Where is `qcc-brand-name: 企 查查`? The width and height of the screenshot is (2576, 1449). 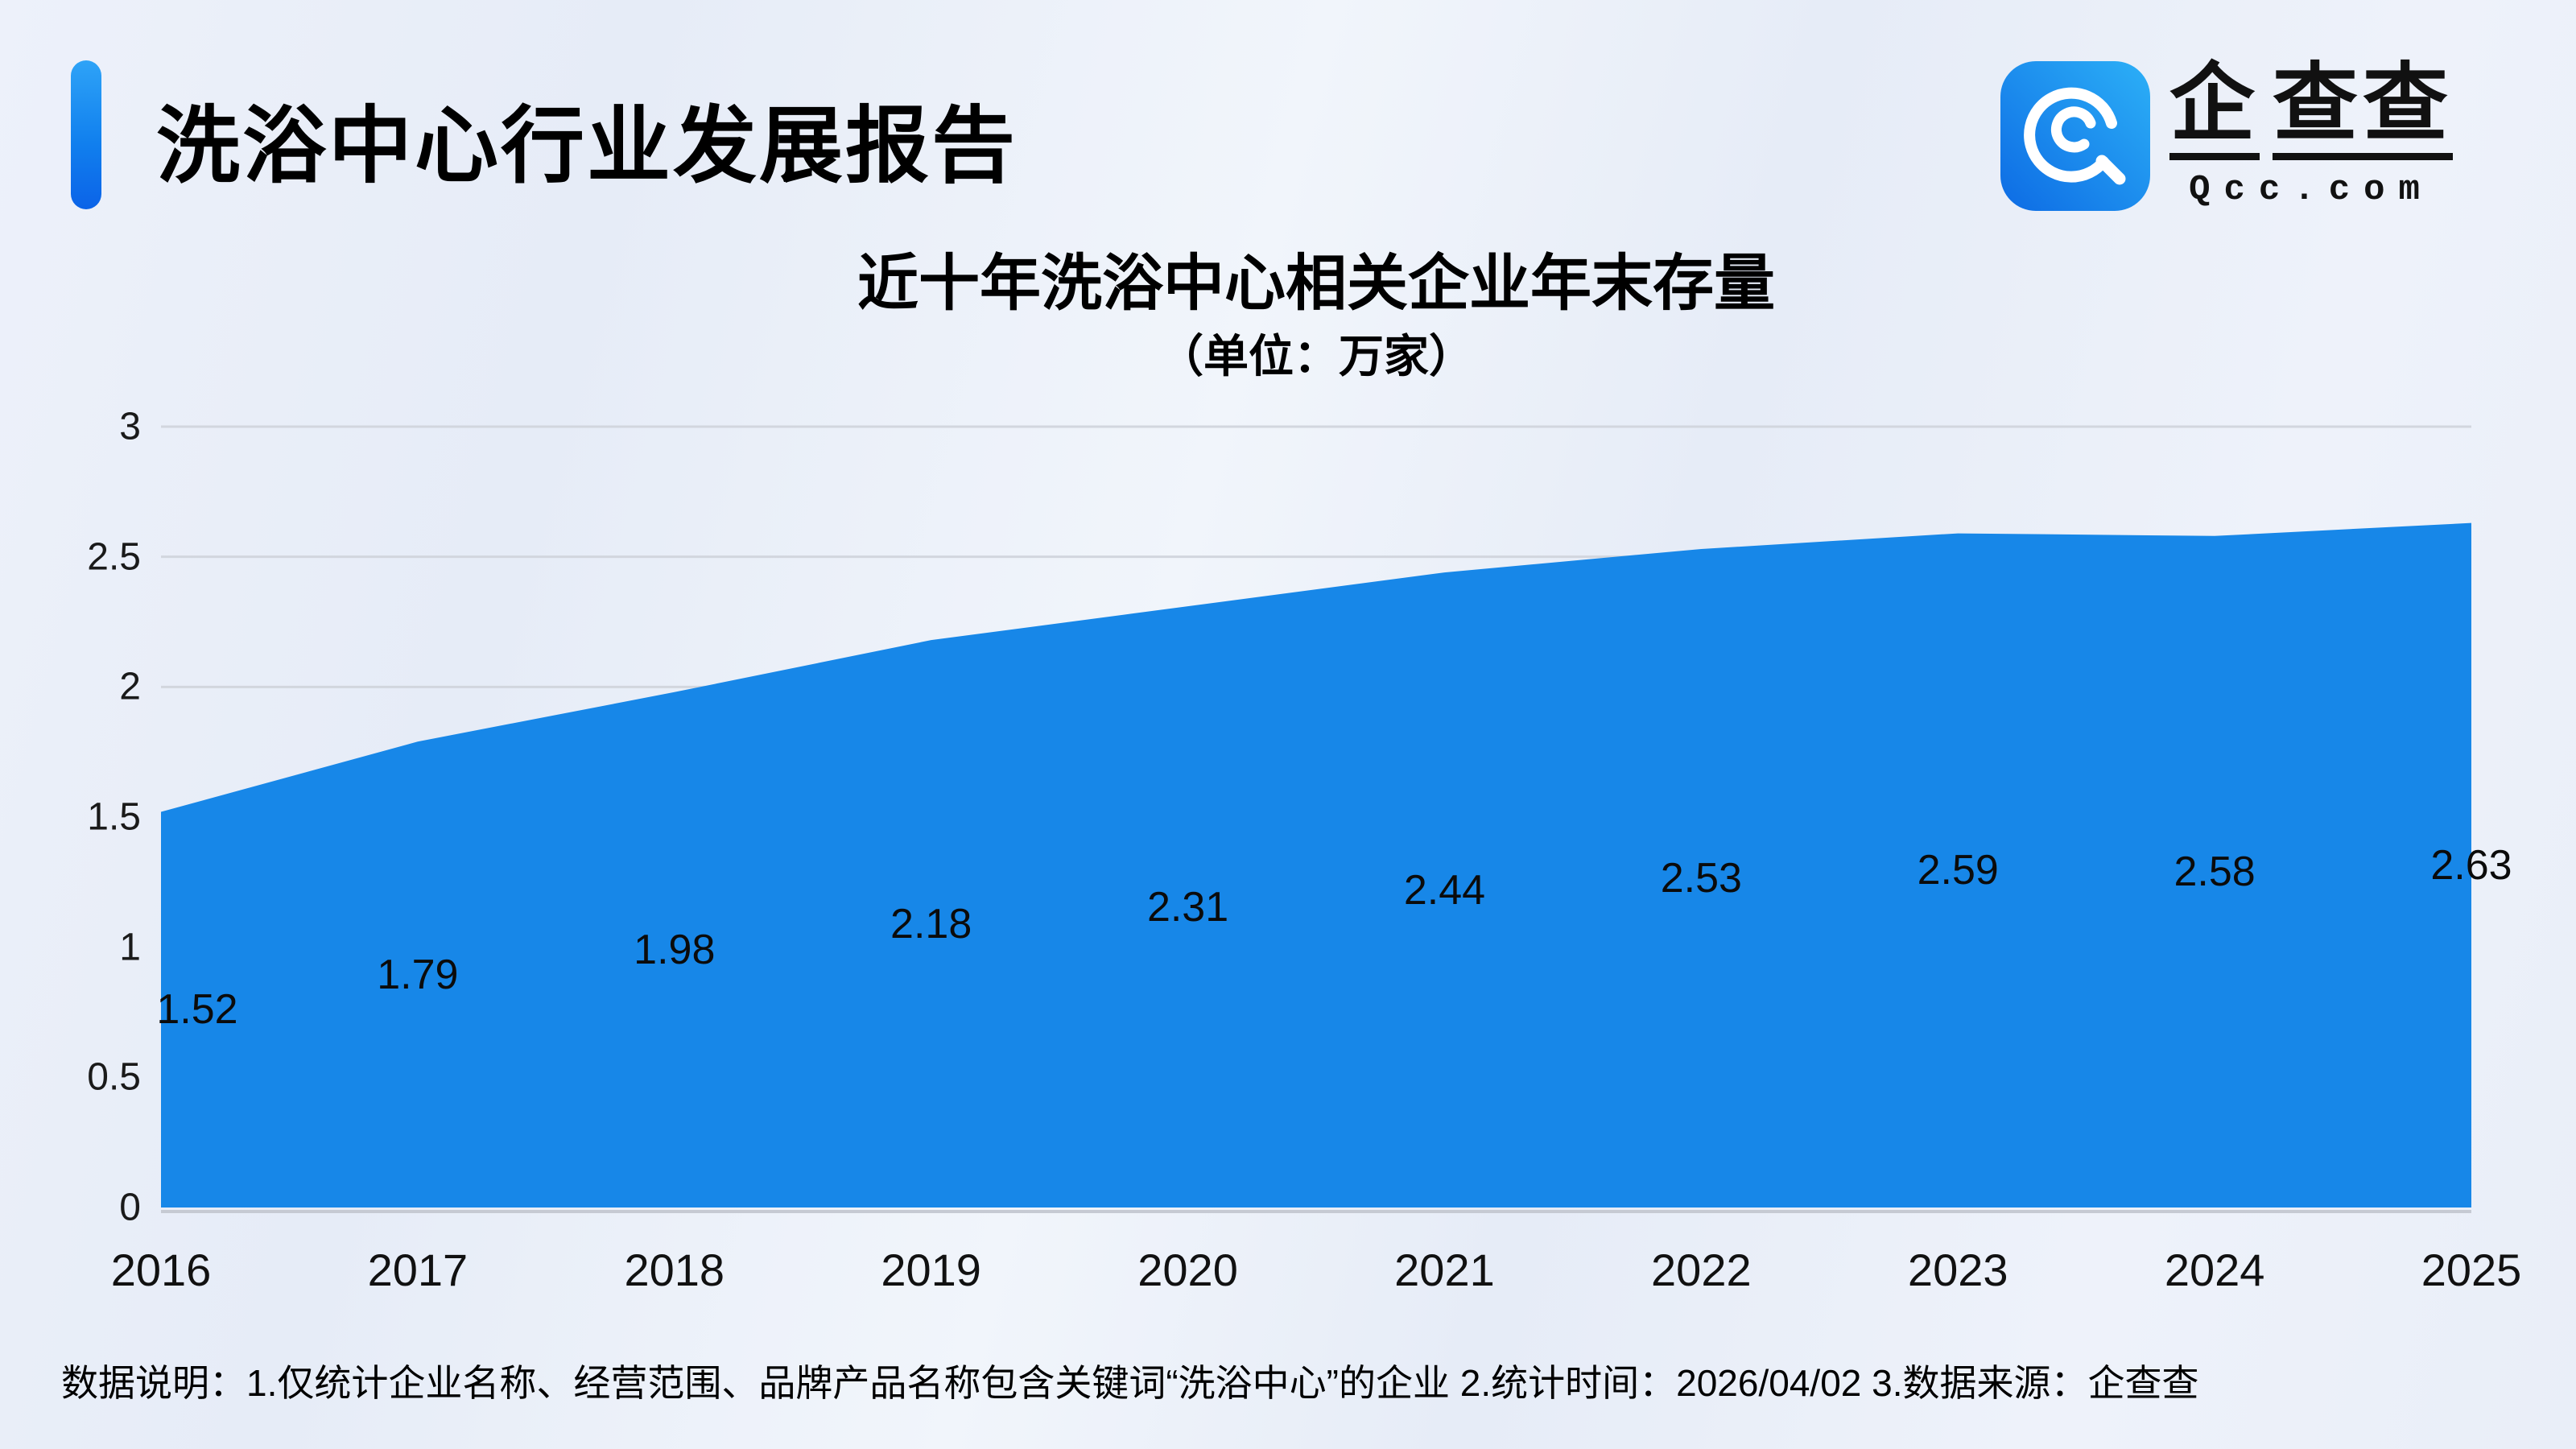 qcc-brand-name: 企 查查 is located at coordinates (2311, 111).